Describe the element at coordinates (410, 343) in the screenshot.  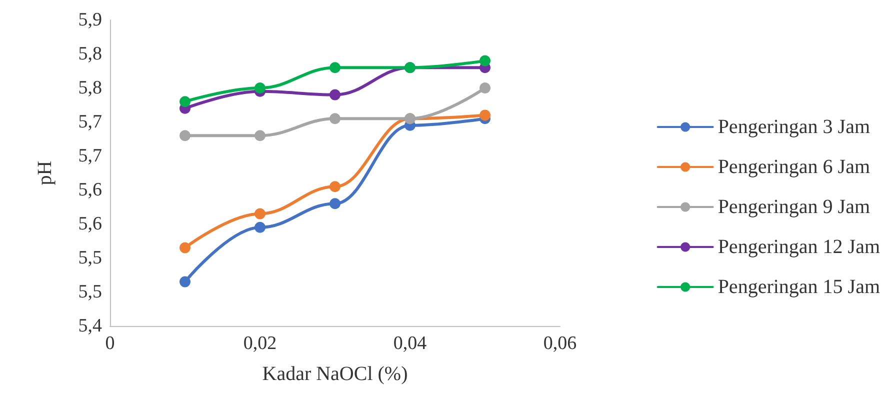
I see `x-tick-label: 0,04` at that location.